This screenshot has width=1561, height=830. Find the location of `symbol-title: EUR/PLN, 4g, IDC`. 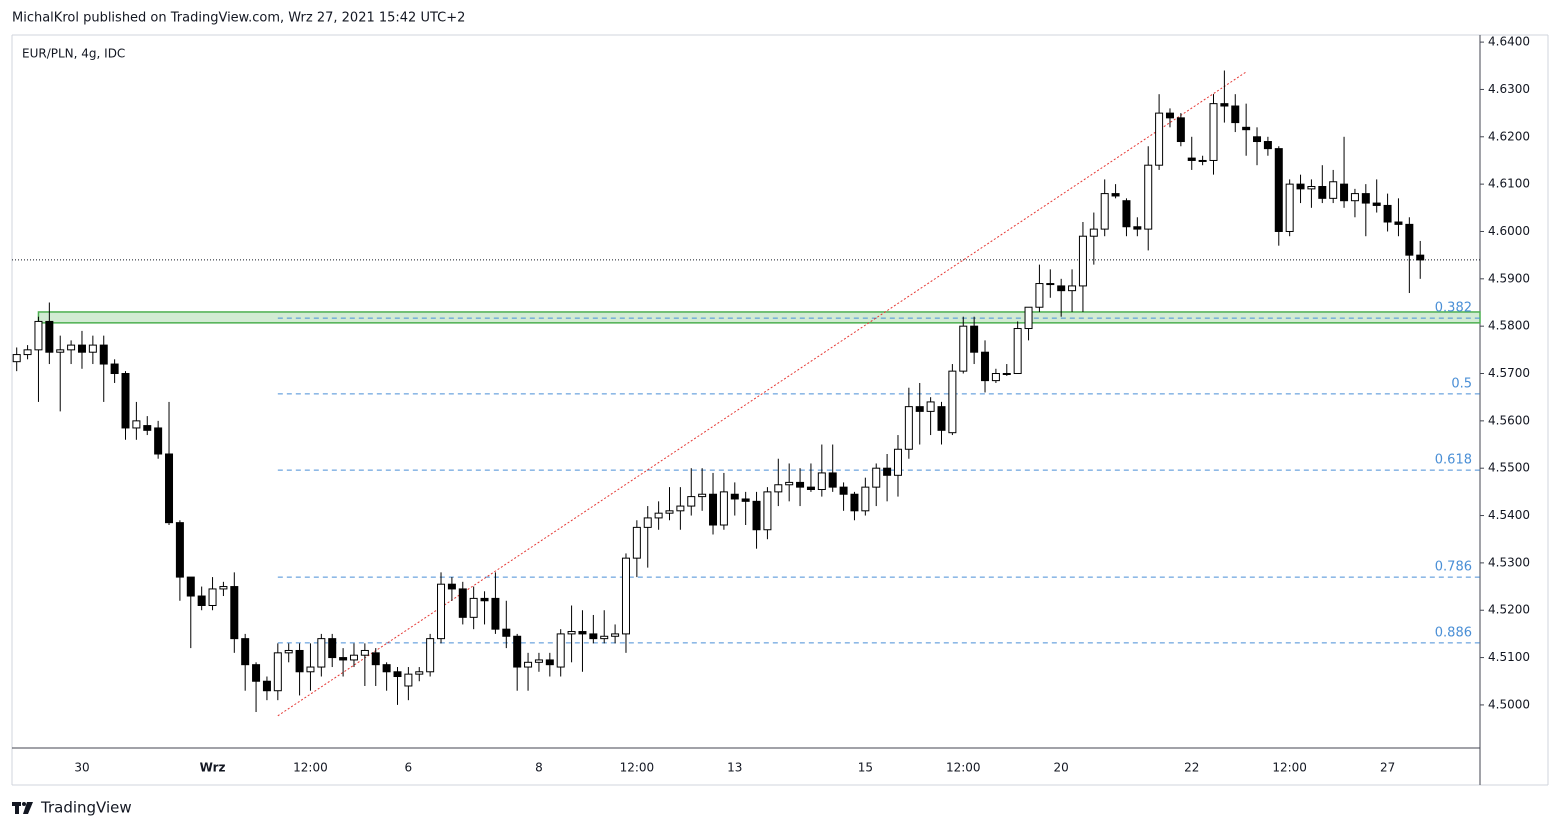

symbol-title: EUR/PLN, 4g, IDC is located at coordinates (73, 54).